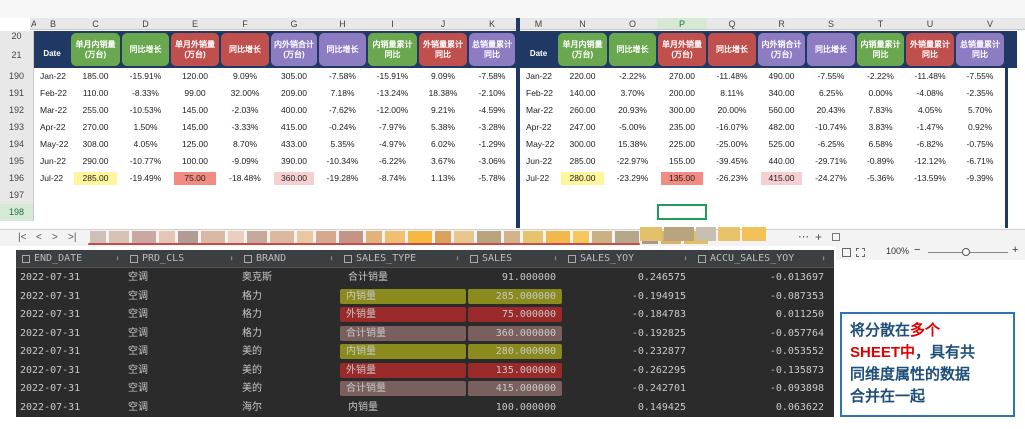  What do you see at coordinates (796, 333) in the screenshot?
I see `result-cell: -0.057764` at bounding box center [796, 333].